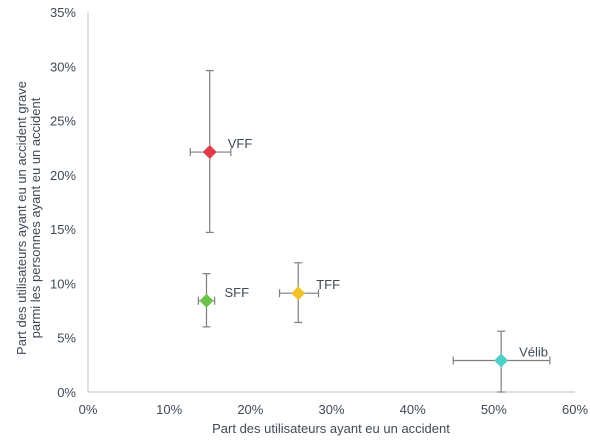  What do you see at coordinates (237, 292) in the screenshot?
I see `point-label: SFF` at bounding box center [237, 292].